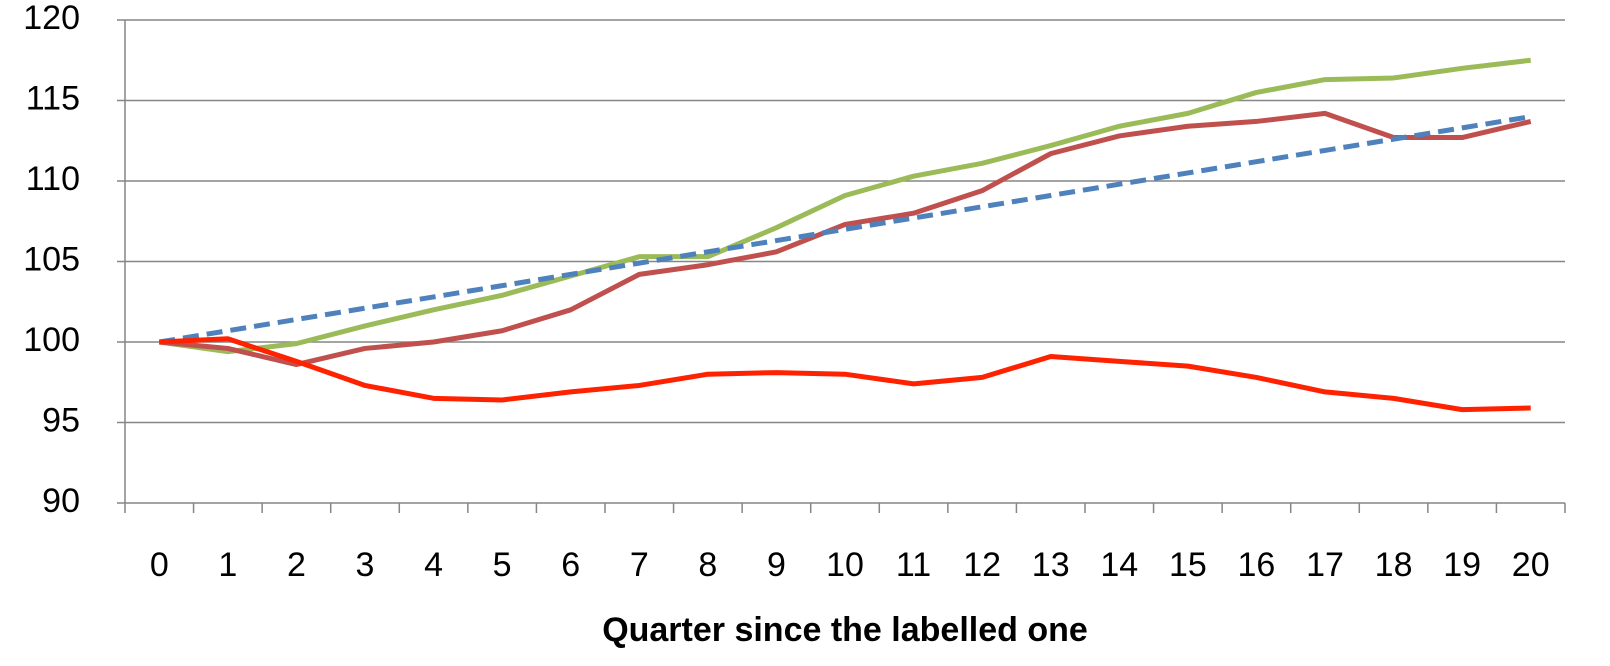  I want to click on x-tick-label: 20, so click(1531, 565).